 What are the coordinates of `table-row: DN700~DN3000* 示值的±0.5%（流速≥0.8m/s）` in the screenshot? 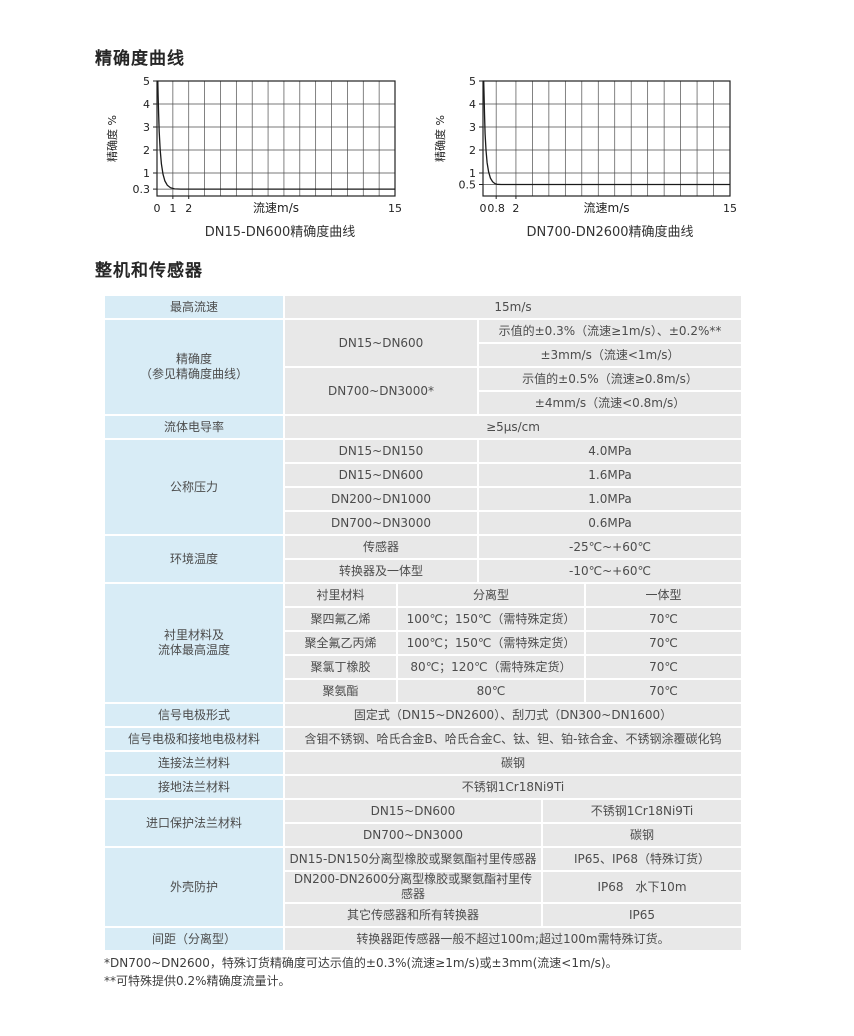 It's located at (424, 391).